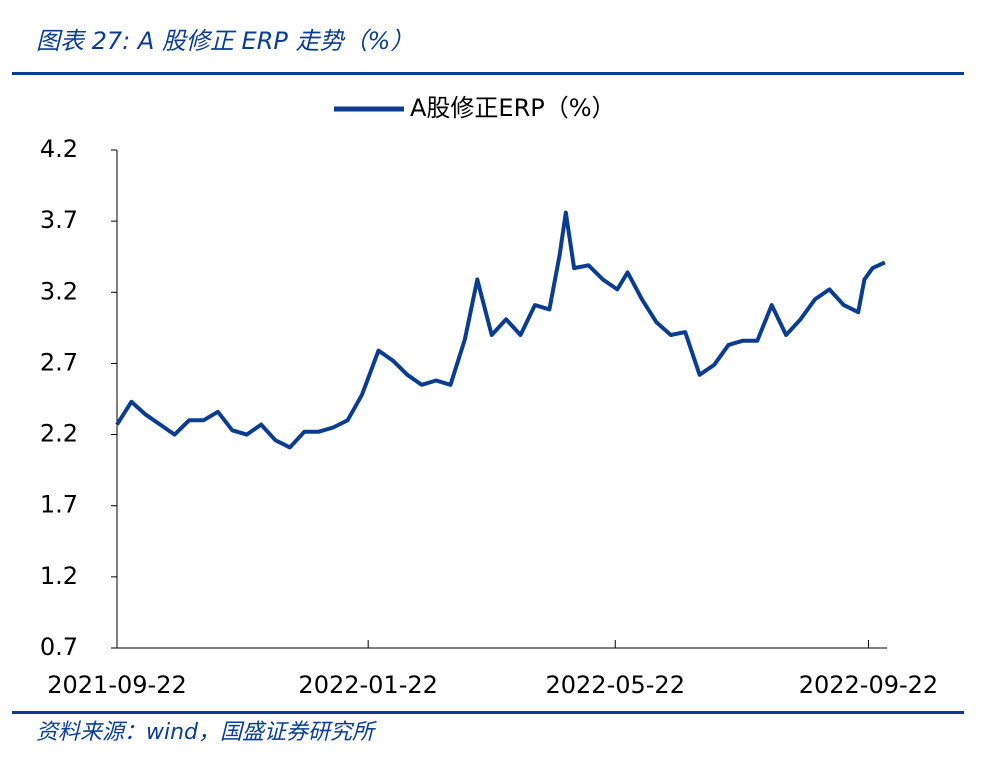 The width and height of the screenshot is (988, 769). I want to click on chart-title: 图表 27: A 股修正 ERP 走势（%）, so click(225, 41).